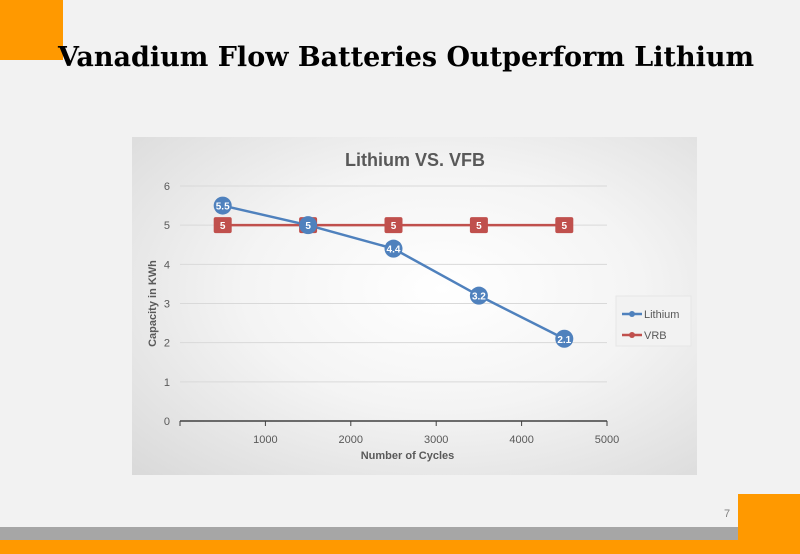  I want to click on legend-lithium-marker, so click(632, 314).